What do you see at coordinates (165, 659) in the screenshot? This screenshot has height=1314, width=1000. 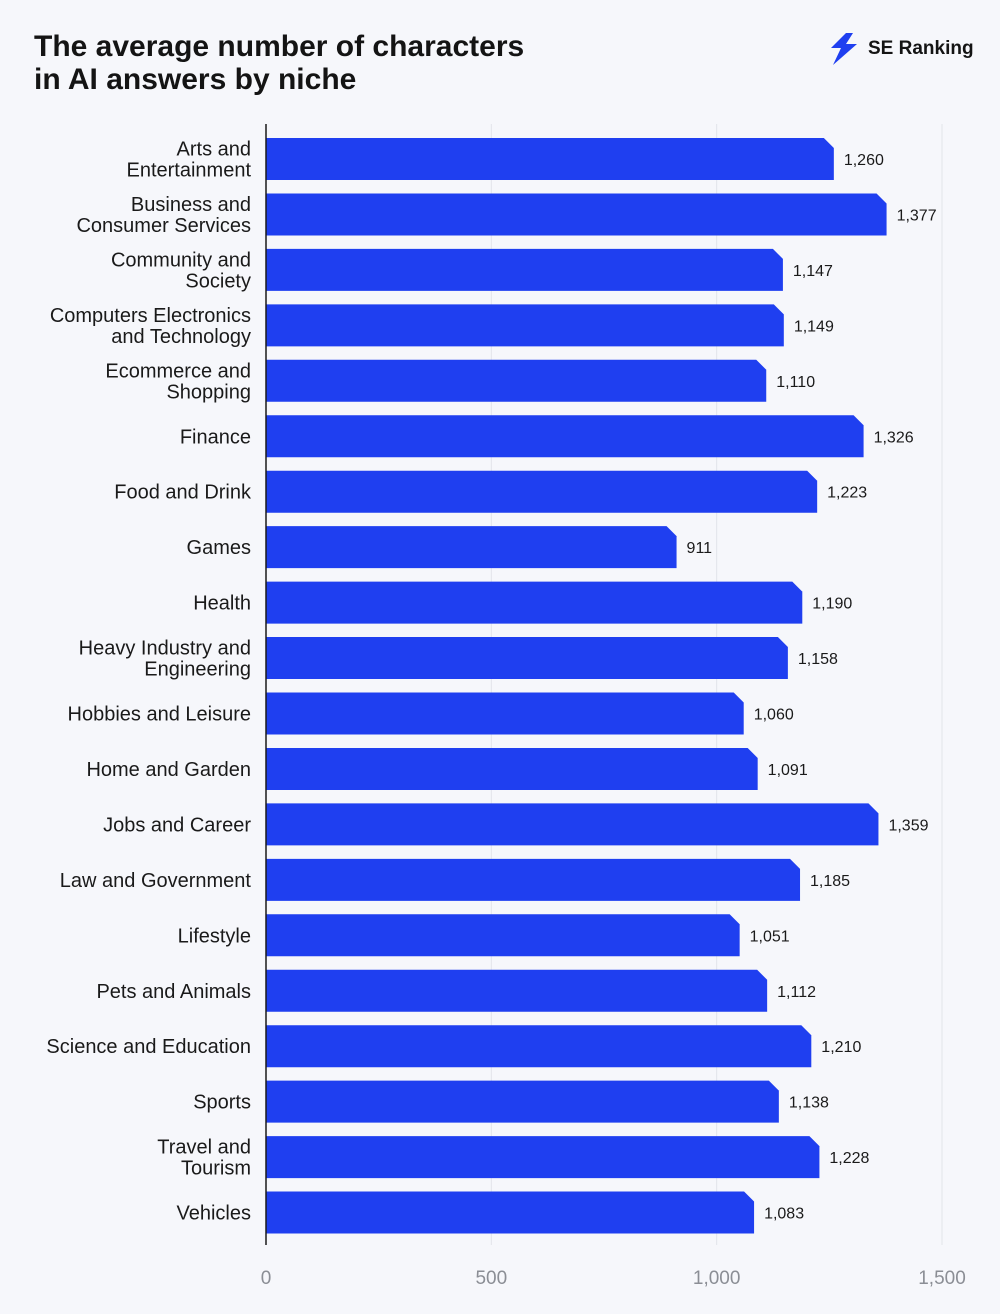 I see `category-label: Heavy Industry and Engineering` at bounding box center [165, 659].